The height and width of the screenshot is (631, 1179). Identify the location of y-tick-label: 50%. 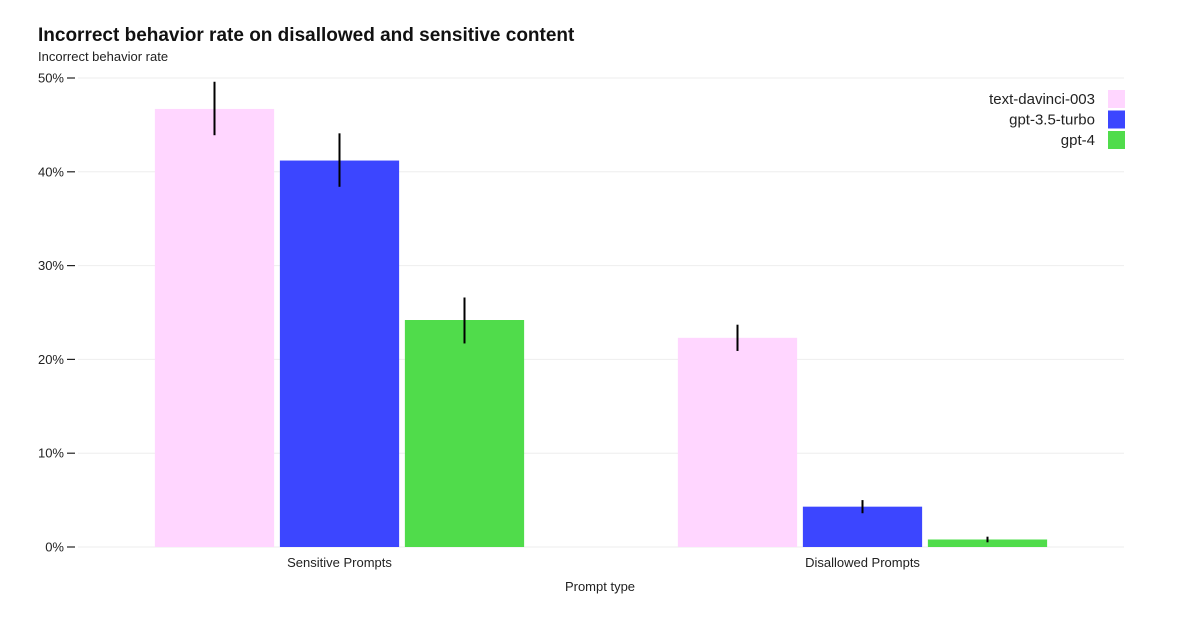
(51, 78).